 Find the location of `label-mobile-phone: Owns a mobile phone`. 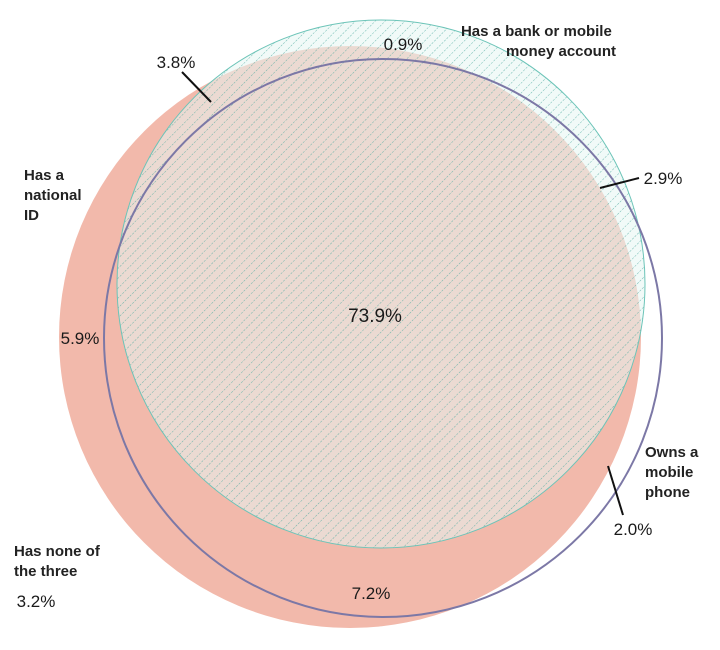

label-mobile-phone: Owns a mobile phone is located at coordinates (674, 472).